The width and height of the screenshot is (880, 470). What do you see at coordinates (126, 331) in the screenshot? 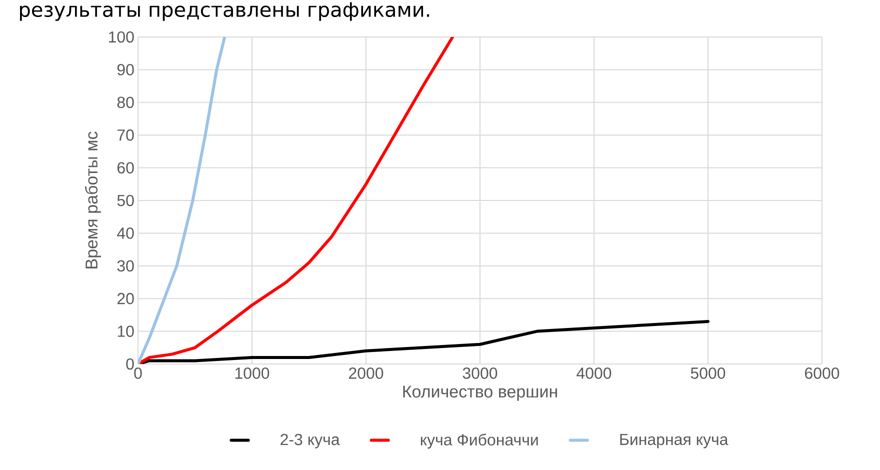
I see `y-tick-label: 10` at bounding box center [126, 331].